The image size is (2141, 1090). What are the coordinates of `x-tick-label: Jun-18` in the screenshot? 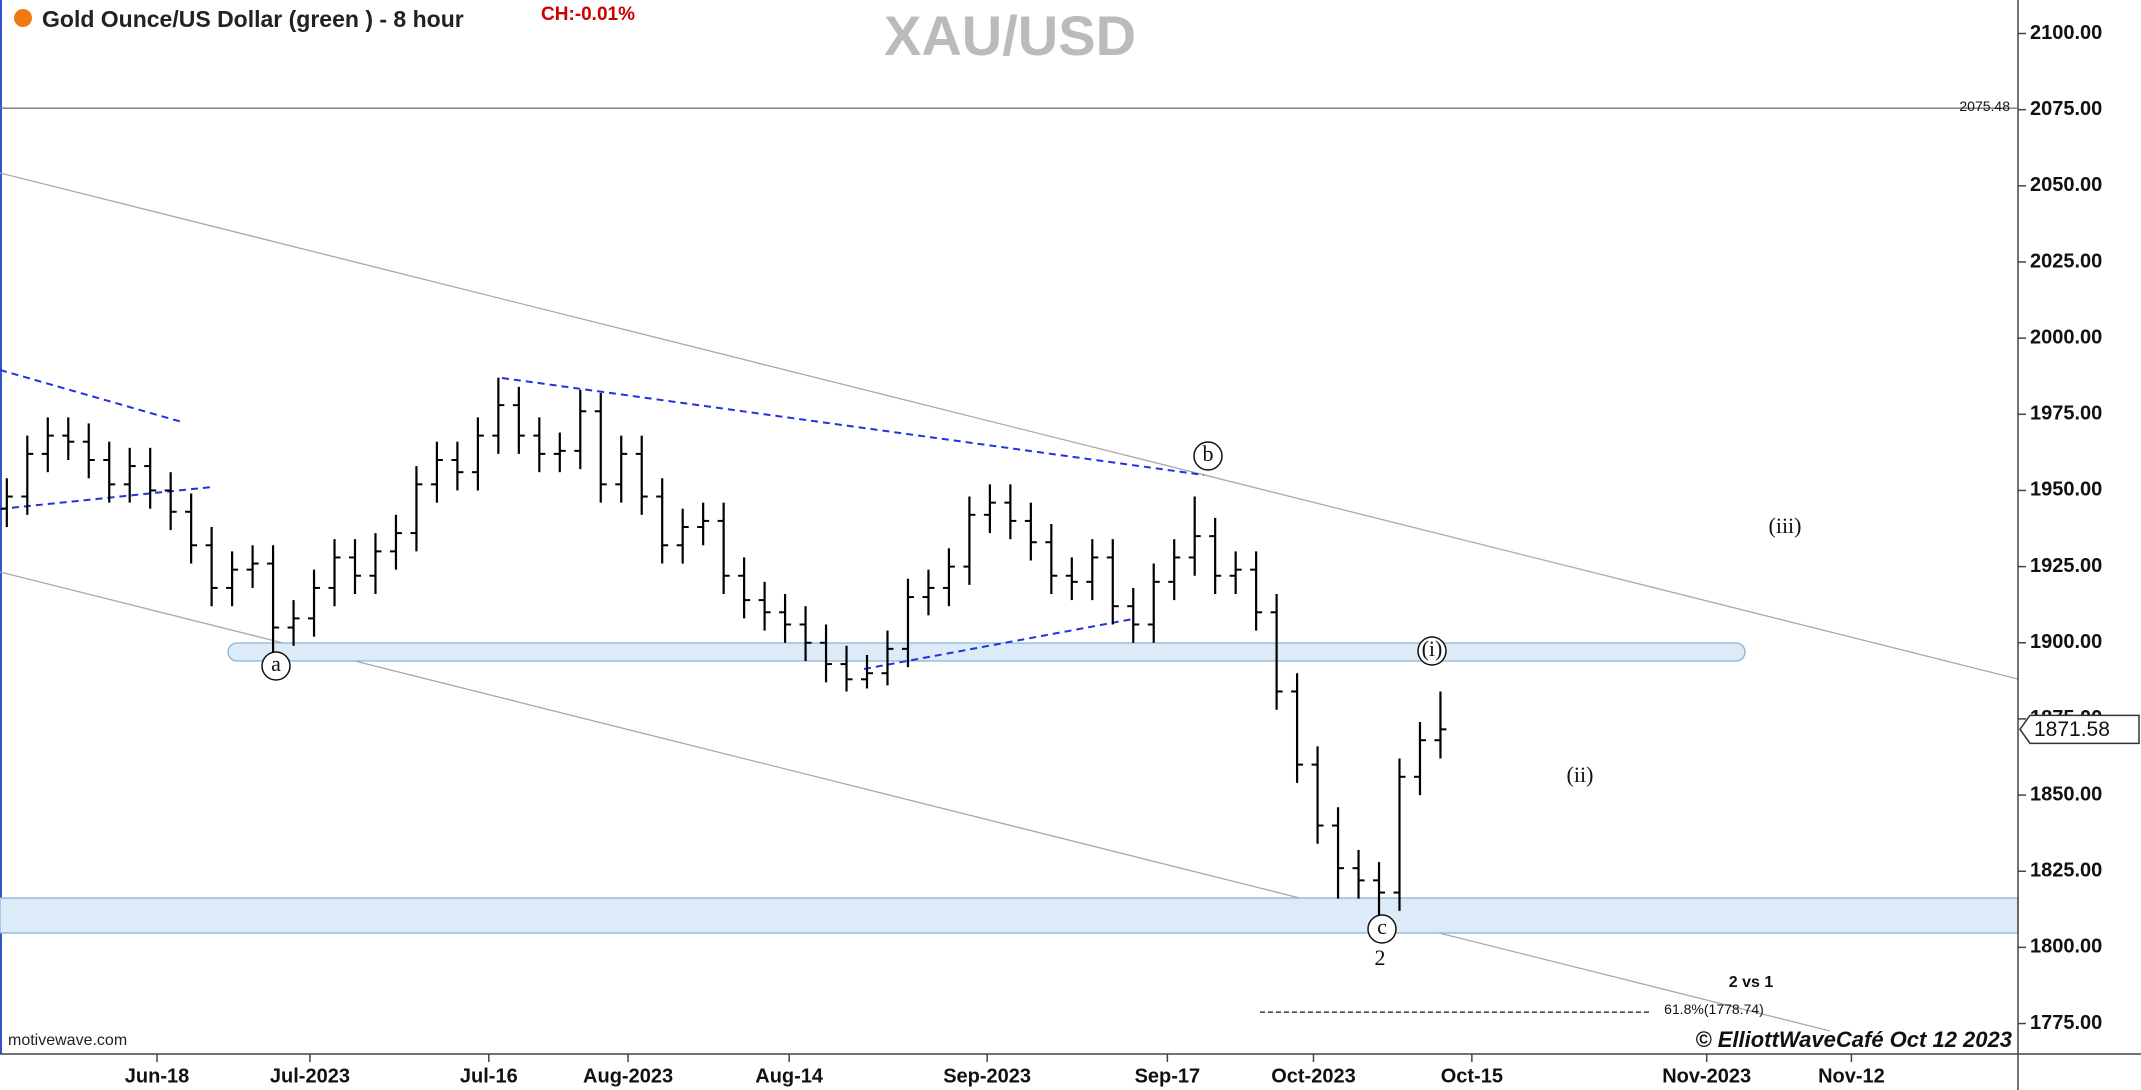 It's located at (157, 1076).